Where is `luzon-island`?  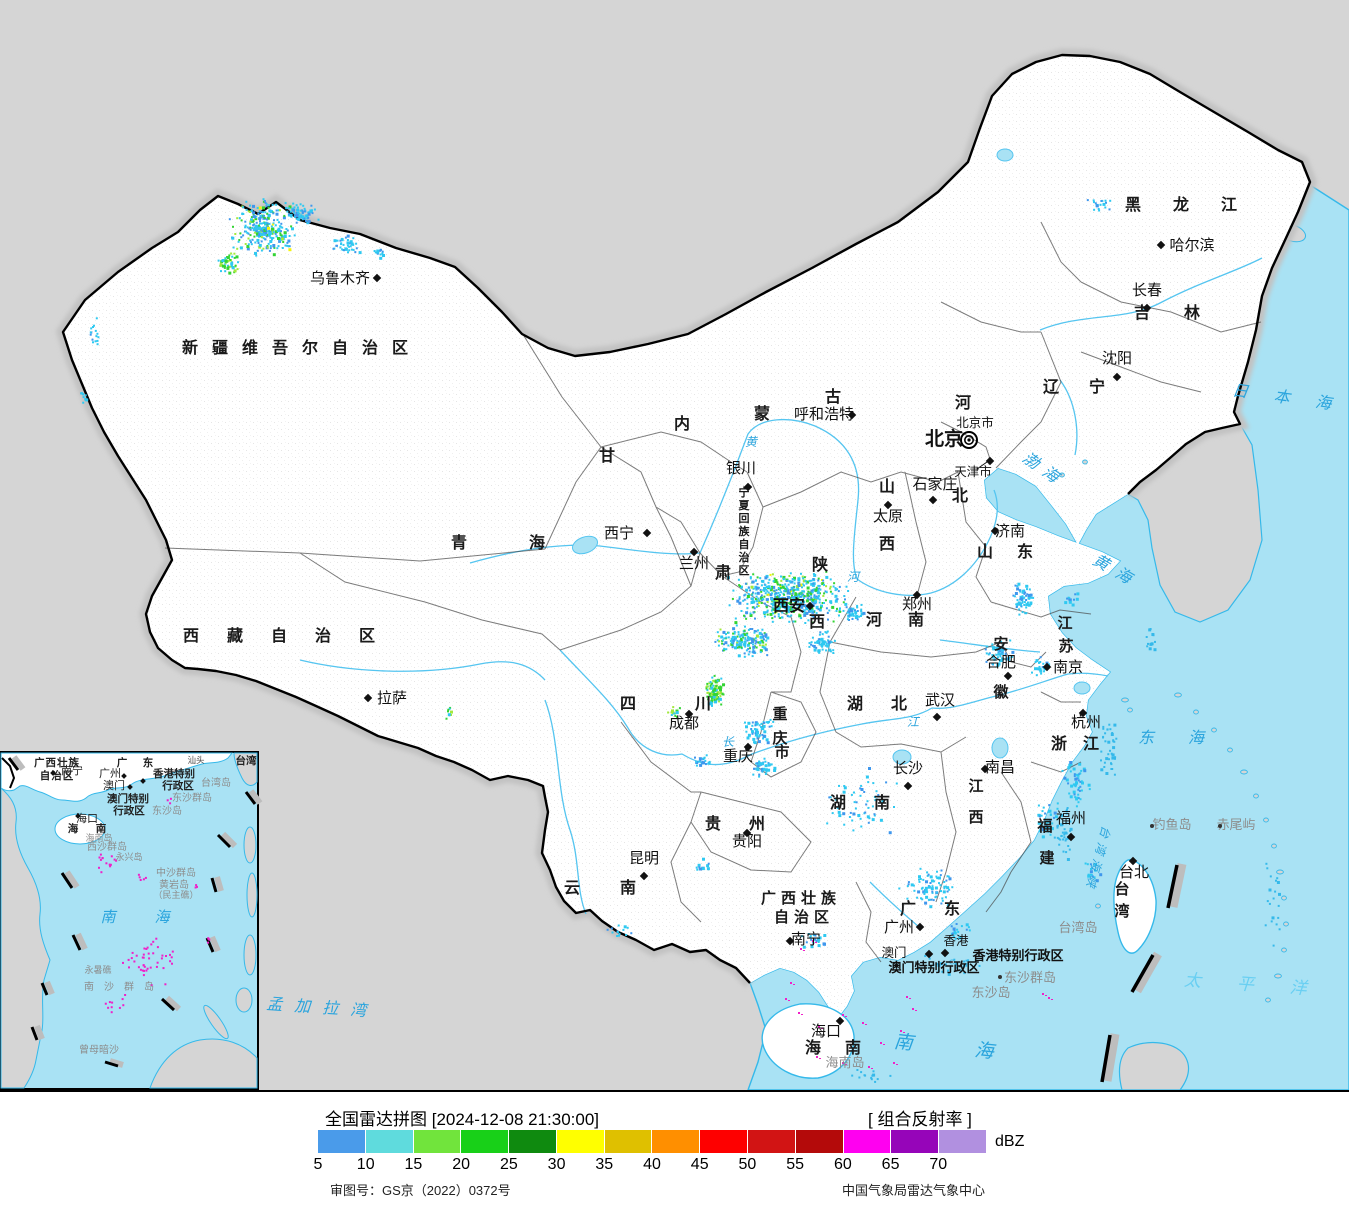
luzon-island is located at coordinates (1154, 1066).